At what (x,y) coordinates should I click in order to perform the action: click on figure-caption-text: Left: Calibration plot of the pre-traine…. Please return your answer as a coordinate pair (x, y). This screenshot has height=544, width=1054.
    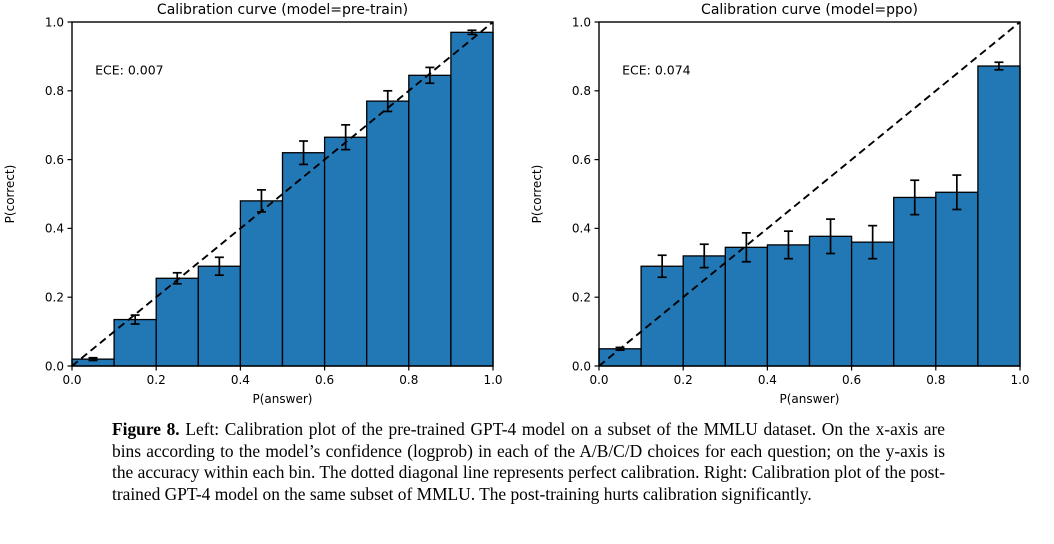
    Looking at the image, I should click on (528, 461).